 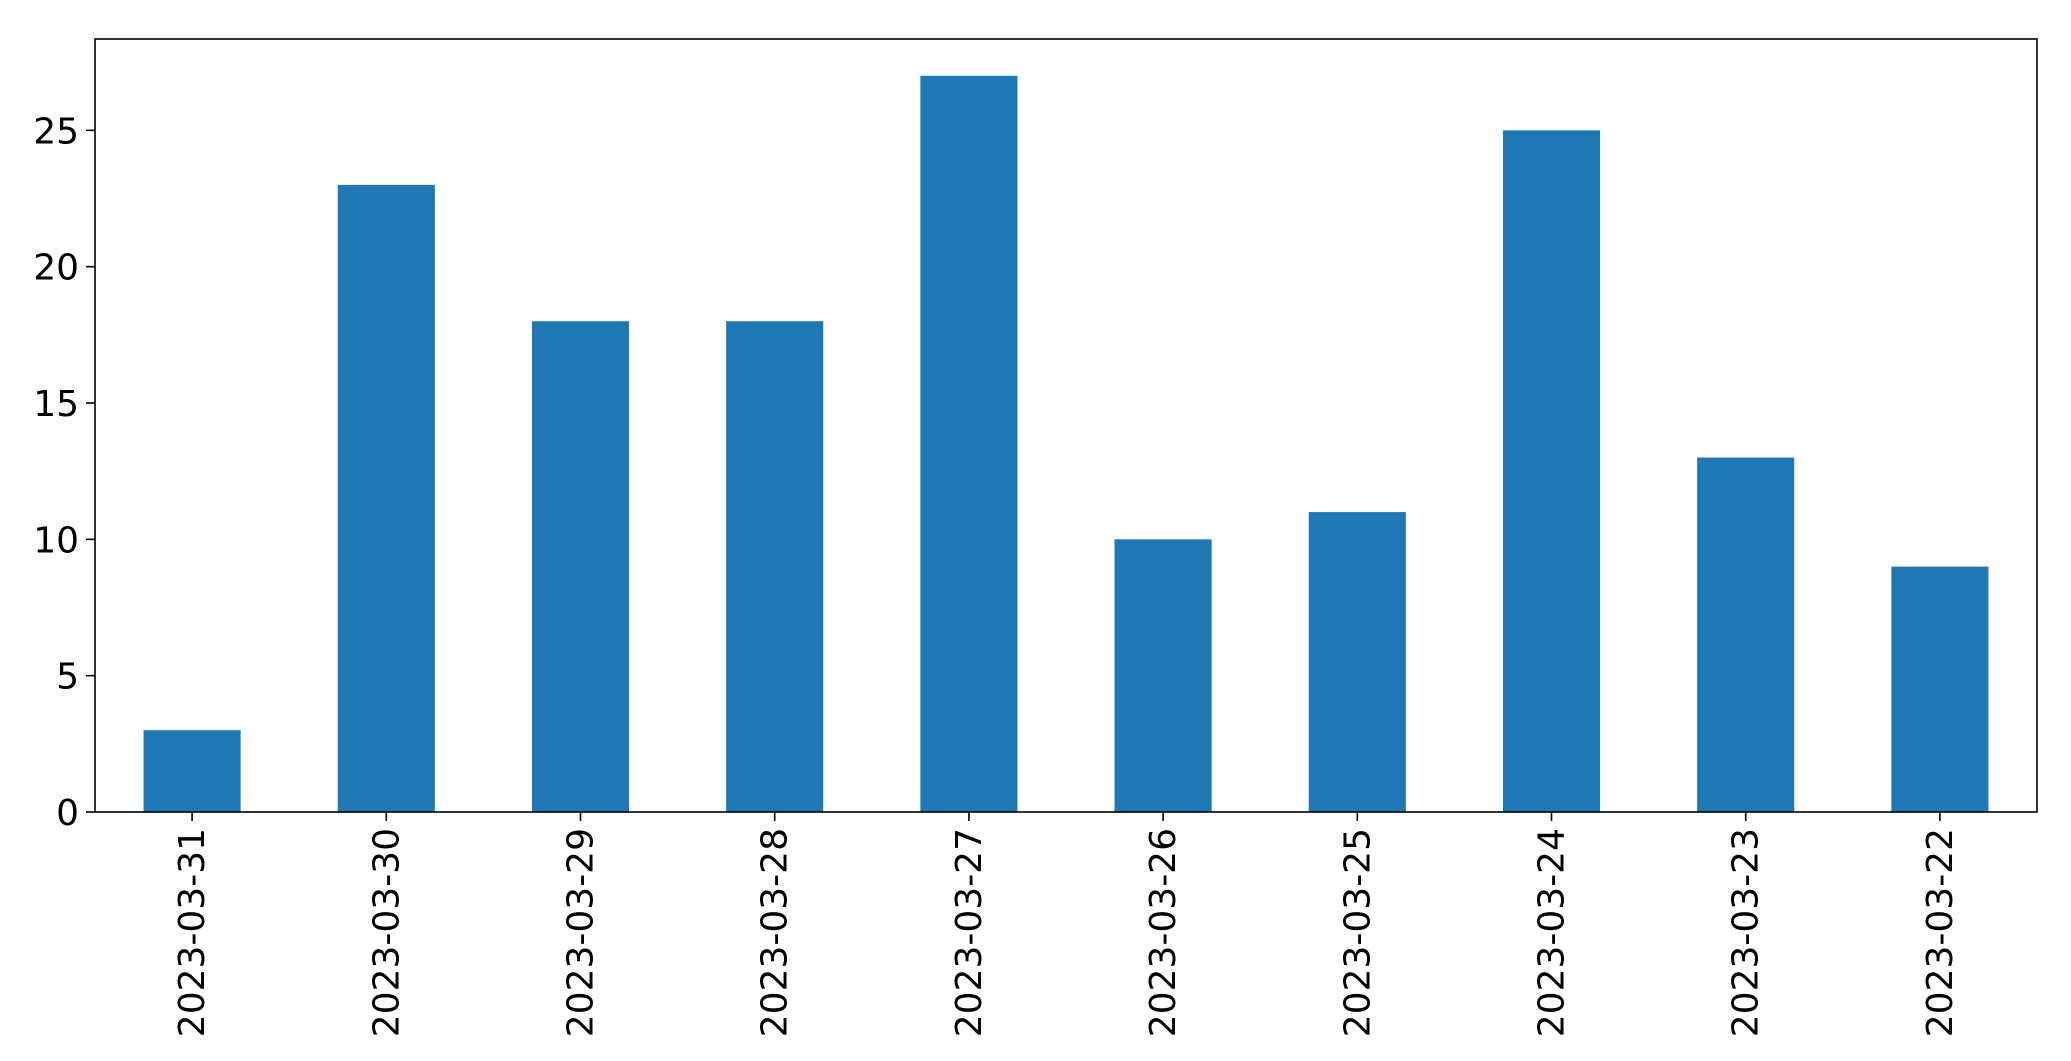 I want to click on x-tick-label: 2023-03-26, so click(x=1163, y=932).